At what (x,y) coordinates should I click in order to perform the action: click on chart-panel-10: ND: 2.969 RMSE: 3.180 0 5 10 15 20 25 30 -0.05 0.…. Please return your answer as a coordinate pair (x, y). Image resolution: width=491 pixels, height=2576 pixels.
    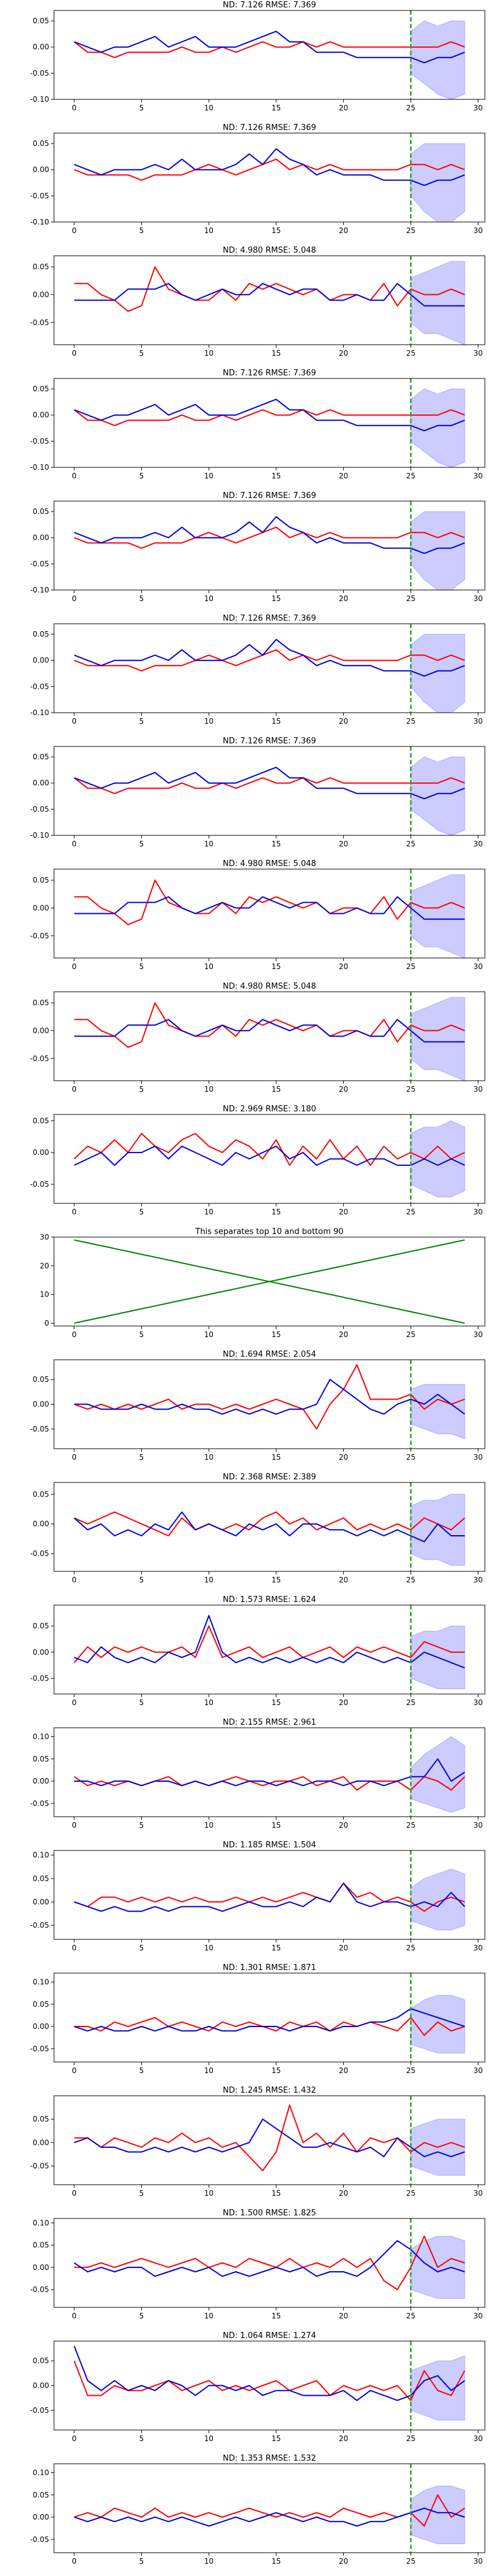
    Looking at the image, I should click on (245, 1165).